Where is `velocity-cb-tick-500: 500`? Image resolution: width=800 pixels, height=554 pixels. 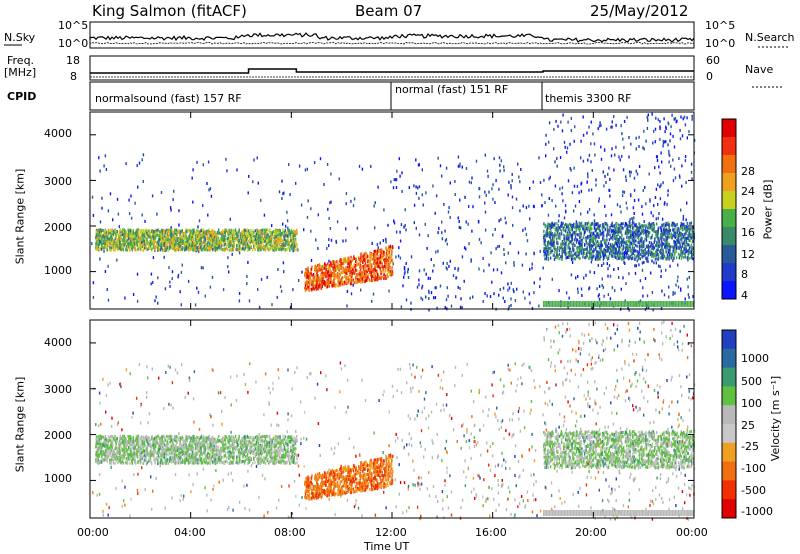 velocity-cb-tick-500: 500 is located at coordinates (751, 381).